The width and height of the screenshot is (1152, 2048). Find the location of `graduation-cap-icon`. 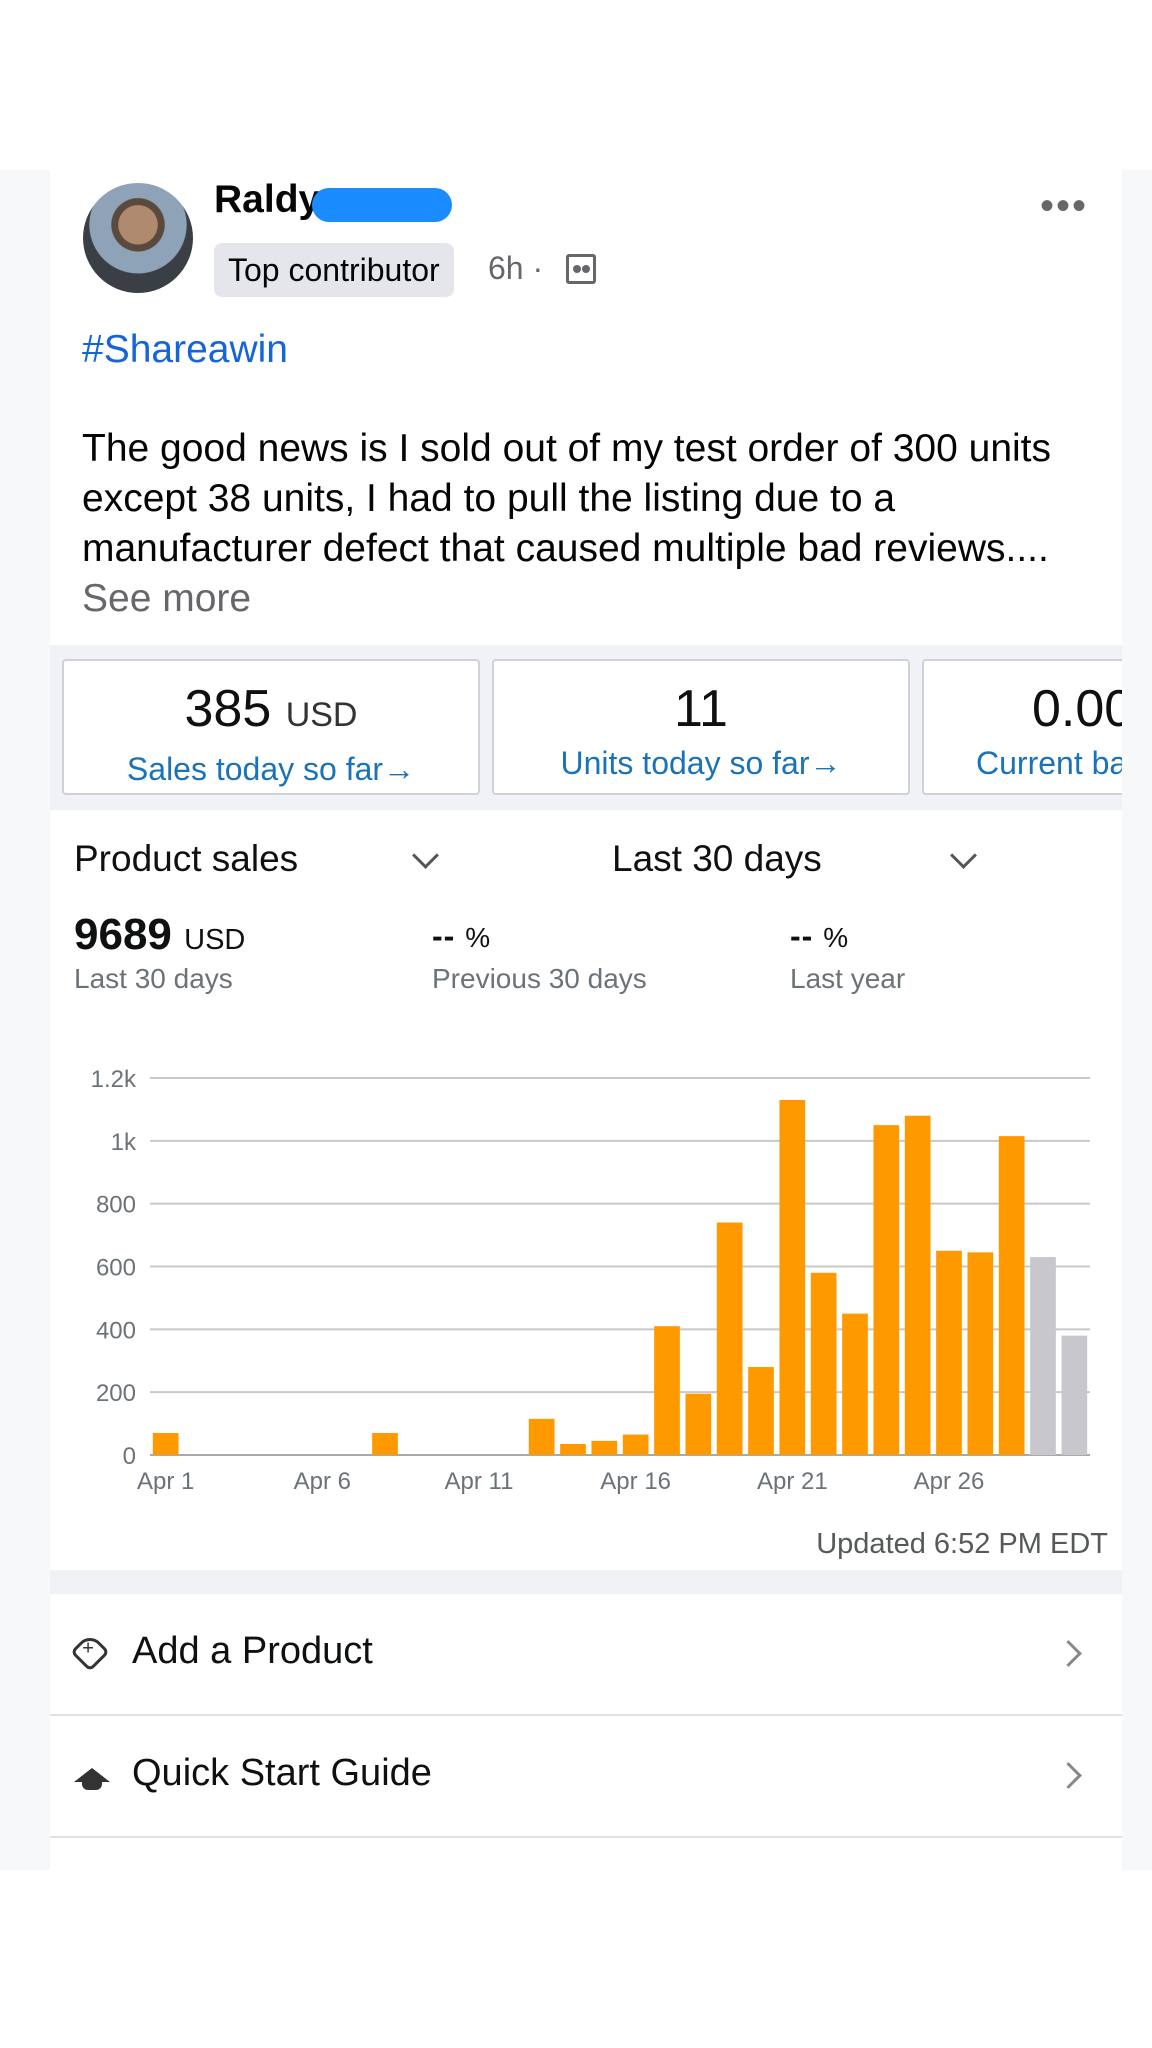

graduation-cap-icon is located at coordinates (92, 1779).